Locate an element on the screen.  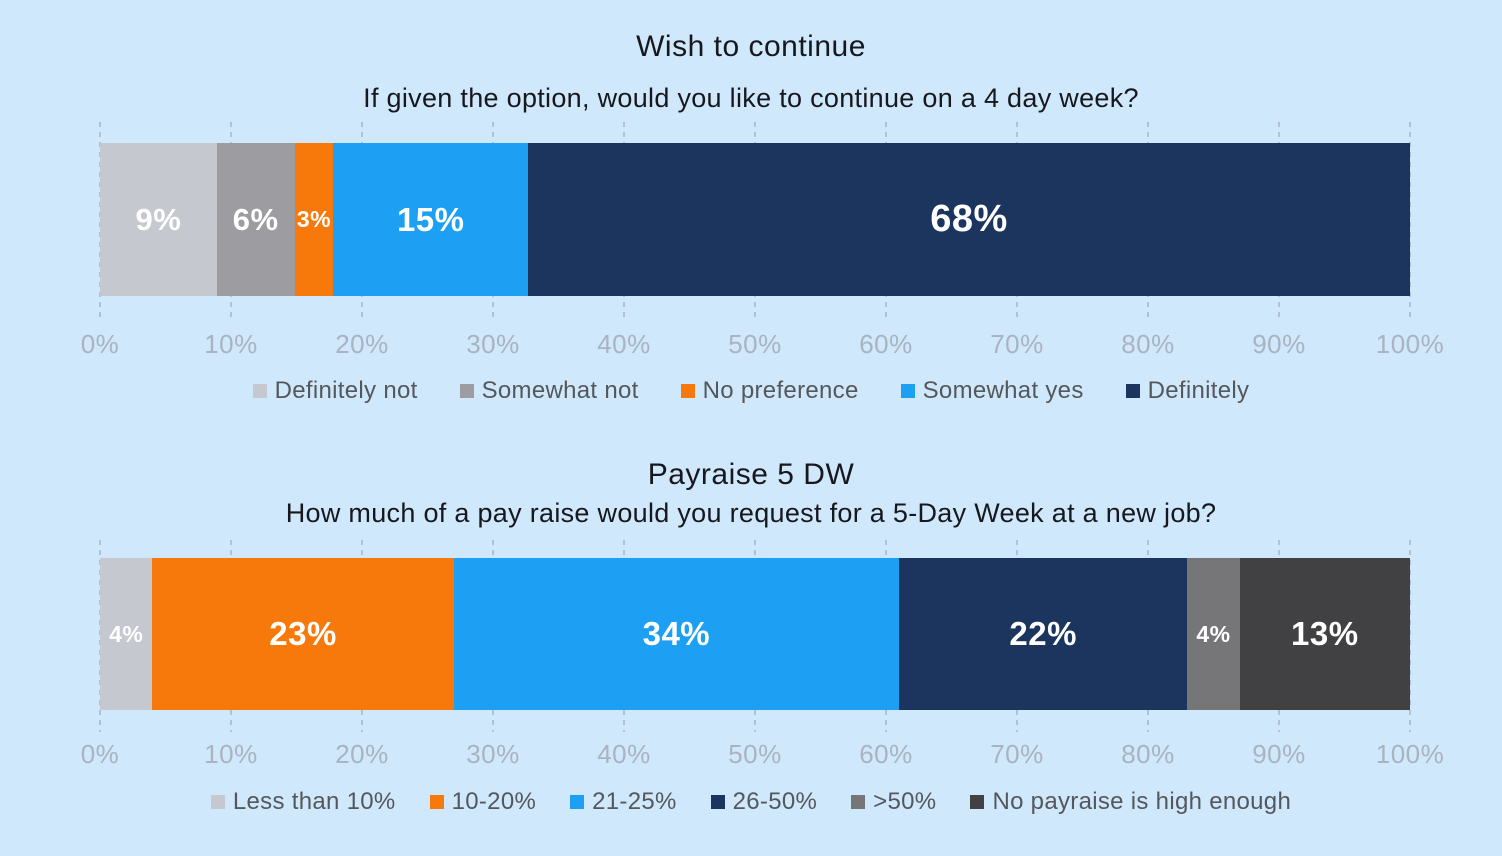
bar-segment-10-20: 23% is located at coordinates (303, 634).